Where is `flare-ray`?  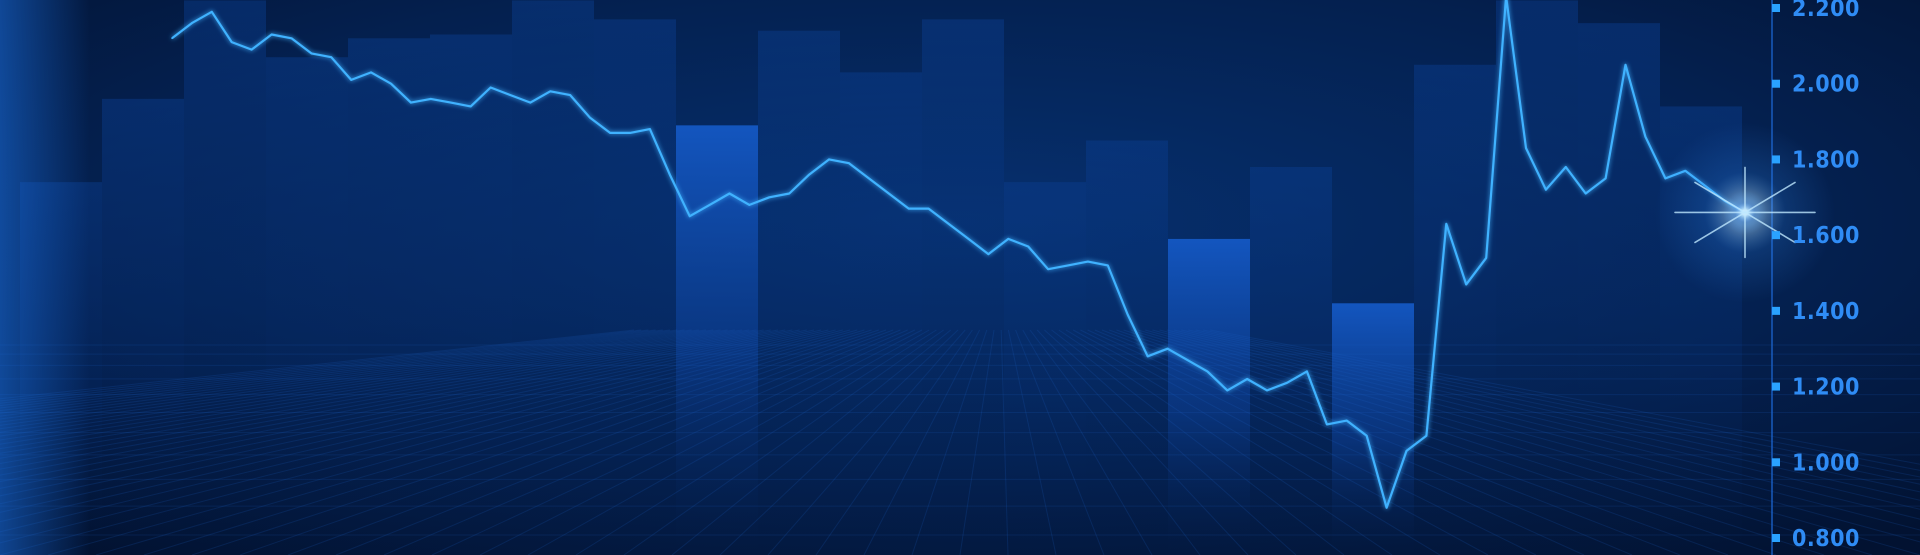
flare-ray is located at coordinates (1745, 212).